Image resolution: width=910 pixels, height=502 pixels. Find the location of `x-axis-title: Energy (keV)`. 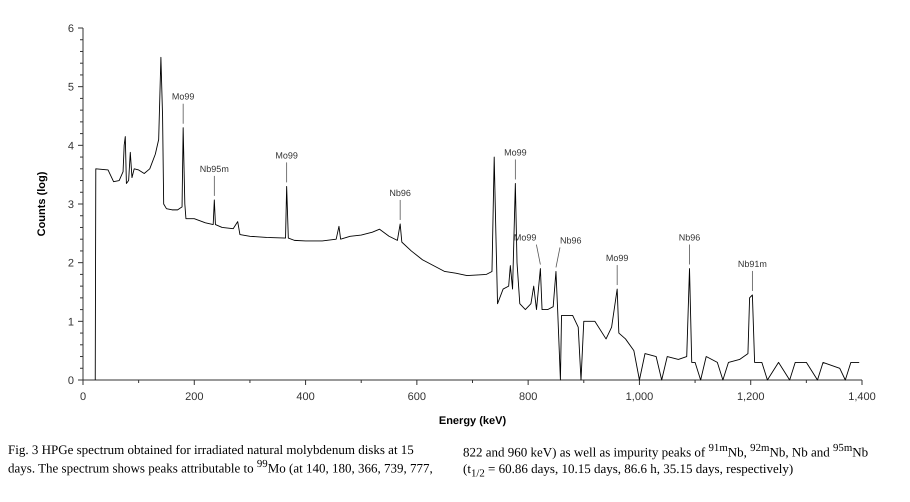

x-axis-title: Energy (keV) is located at coordinates (472, 421).